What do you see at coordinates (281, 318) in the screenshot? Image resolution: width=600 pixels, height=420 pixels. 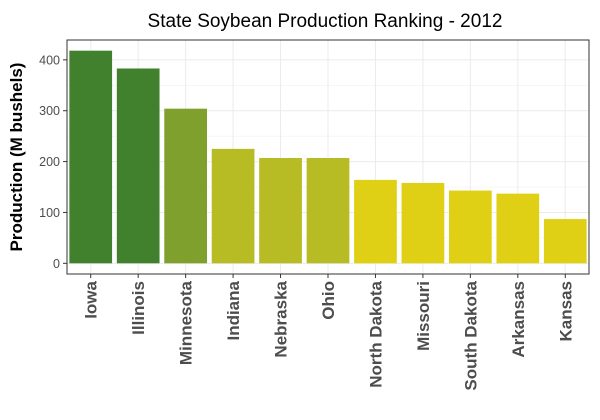 I see `x-tick-label: Nebraska` at bounding box center [281, 318].